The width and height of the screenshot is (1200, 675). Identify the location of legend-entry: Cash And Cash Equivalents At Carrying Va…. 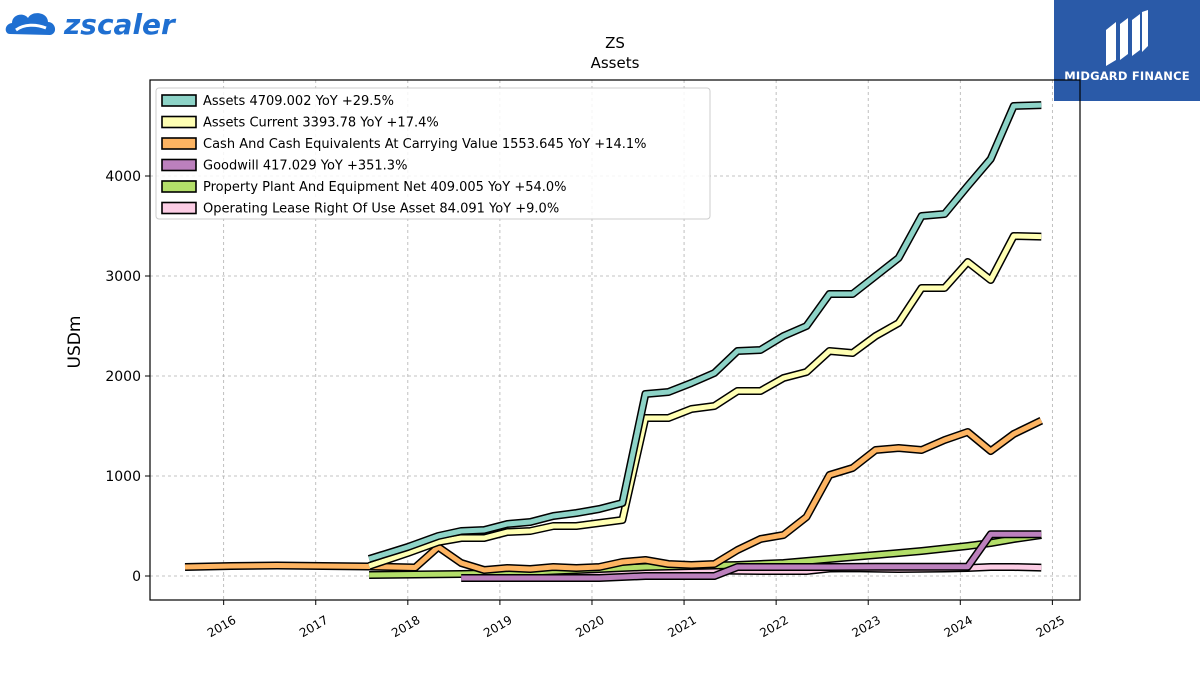
(424, 144).